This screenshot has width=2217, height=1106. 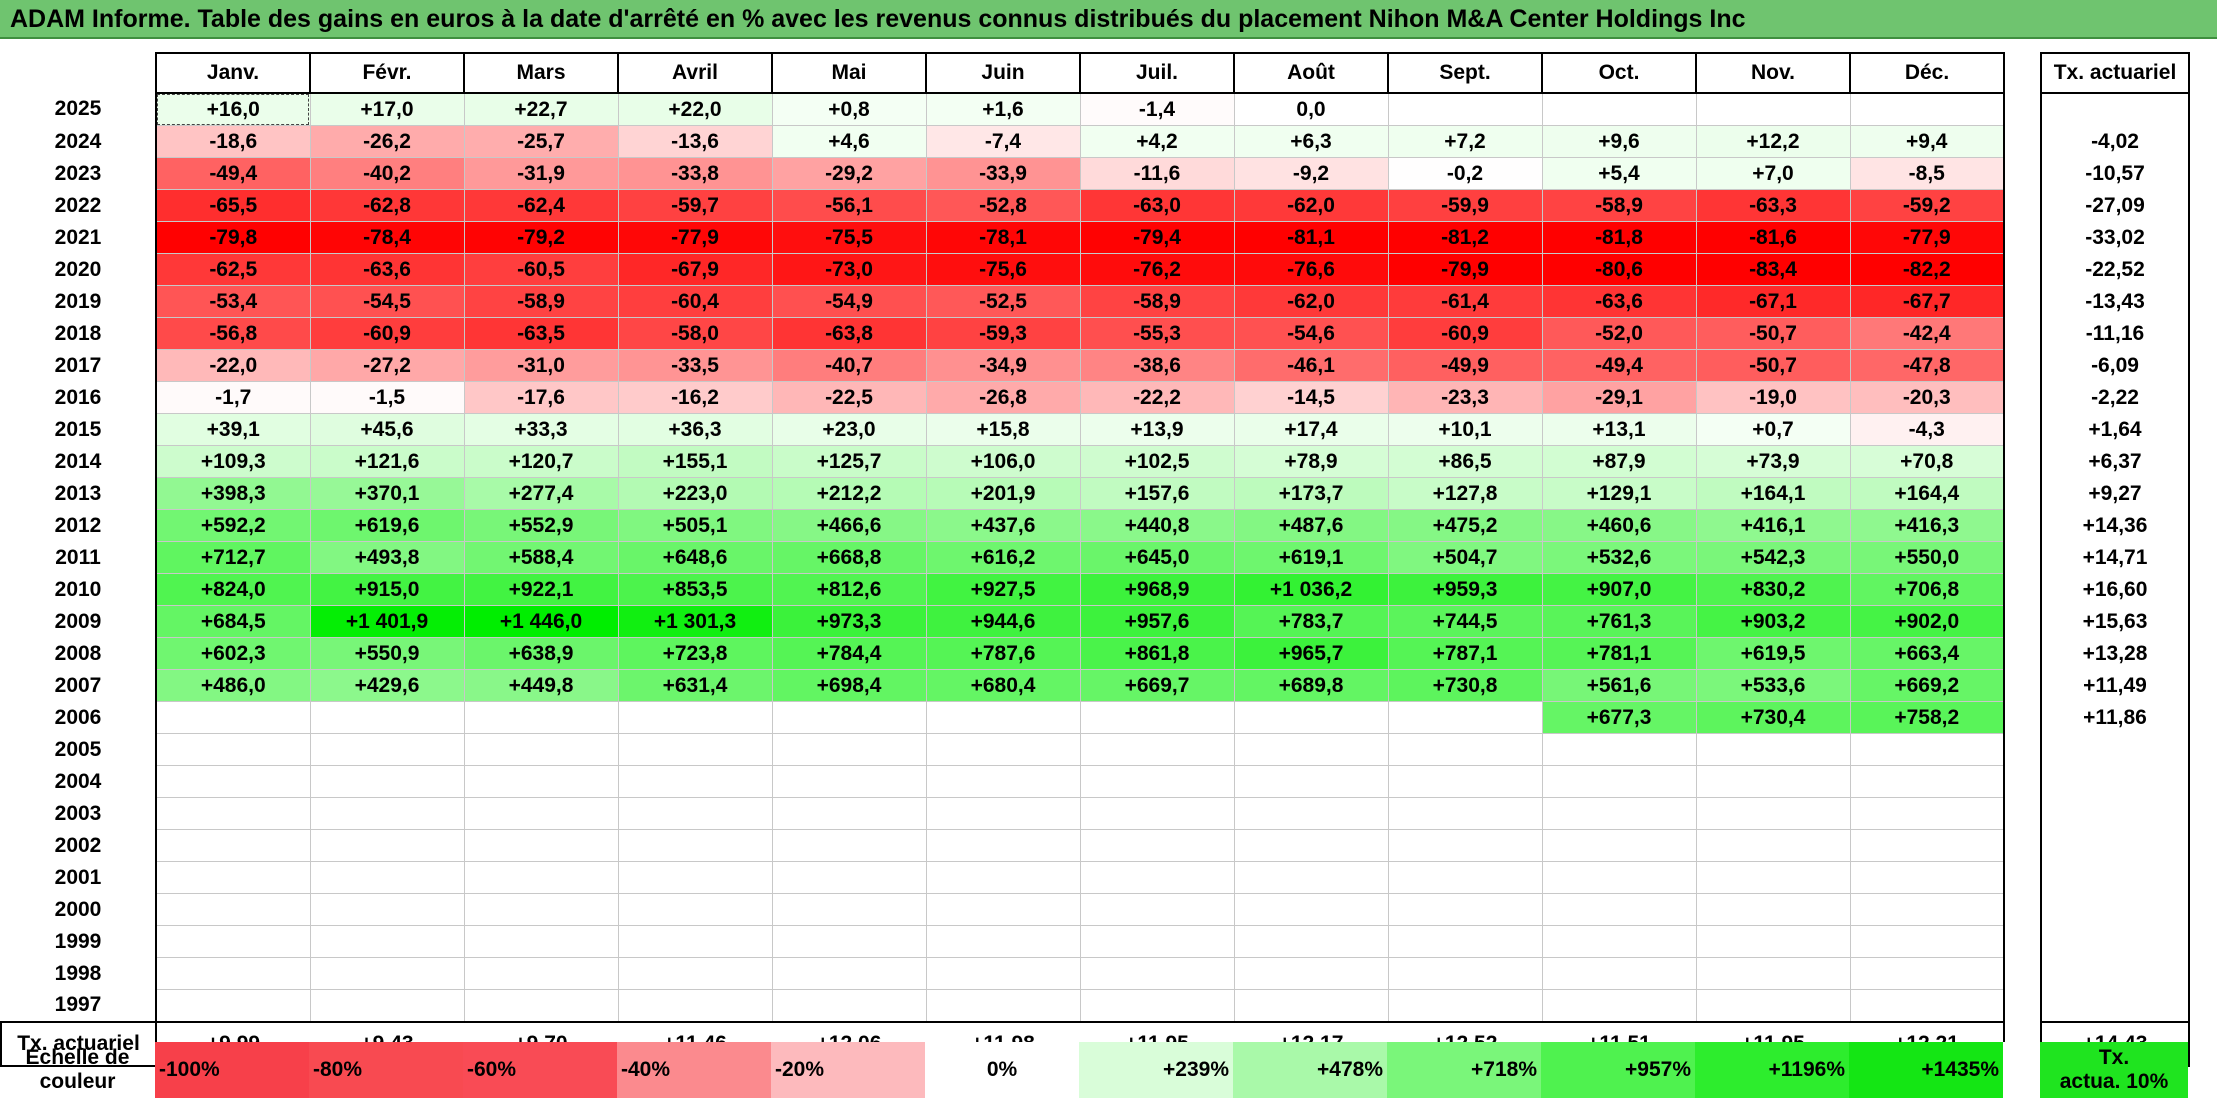 I want to click on scale-tx-swatch: Tx. actua. 10%, so click(x=2114, y=1070).